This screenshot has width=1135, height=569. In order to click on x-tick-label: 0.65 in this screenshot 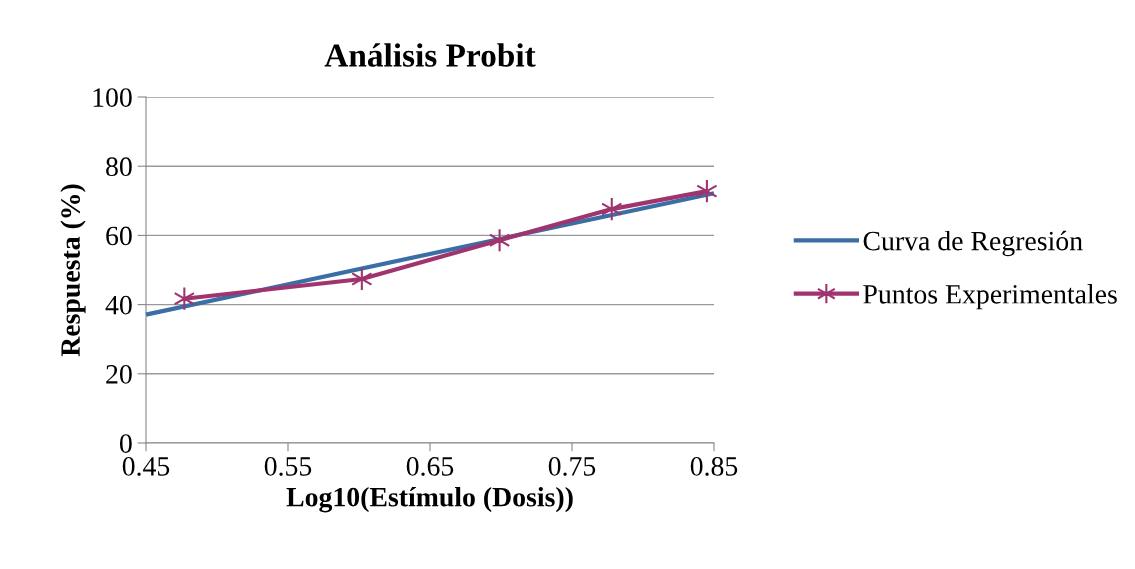, I will do `click(430, 466)`.